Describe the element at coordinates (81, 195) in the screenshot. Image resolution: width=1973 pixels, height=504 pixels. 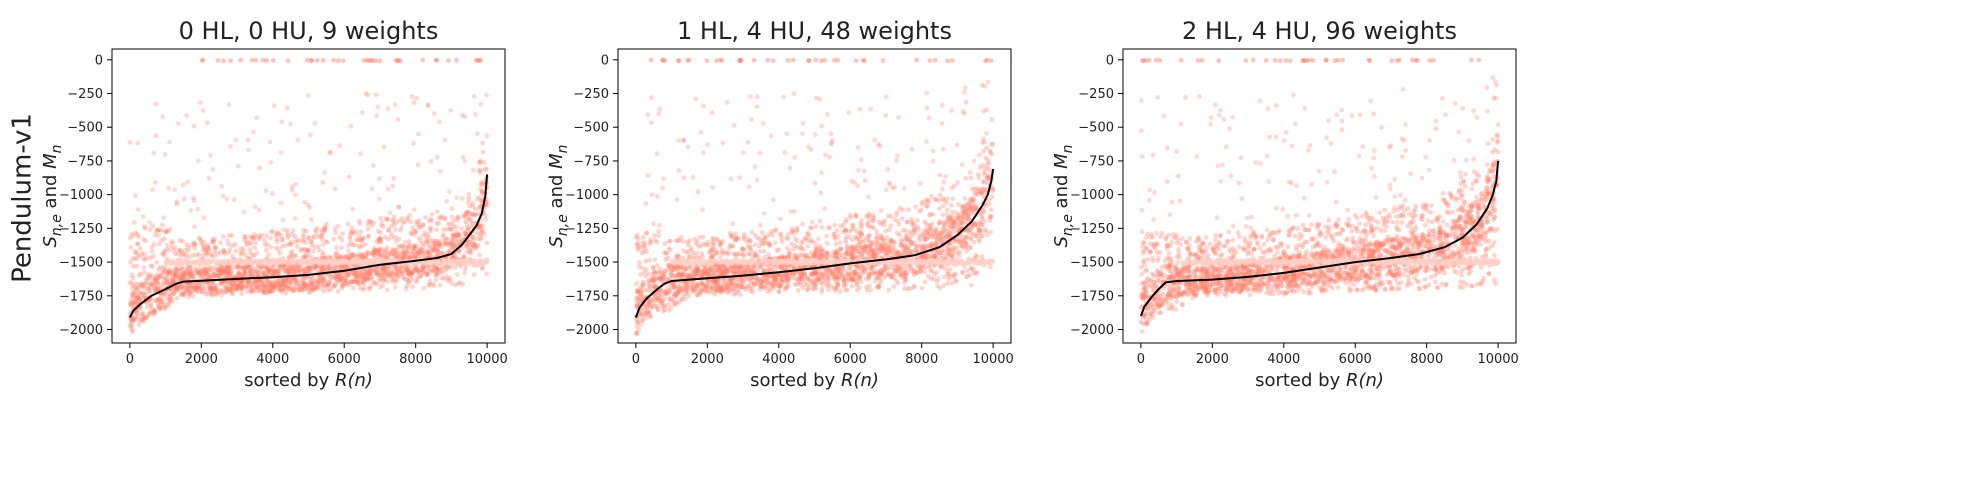
I see `y-tick-label: −1000` at that location.